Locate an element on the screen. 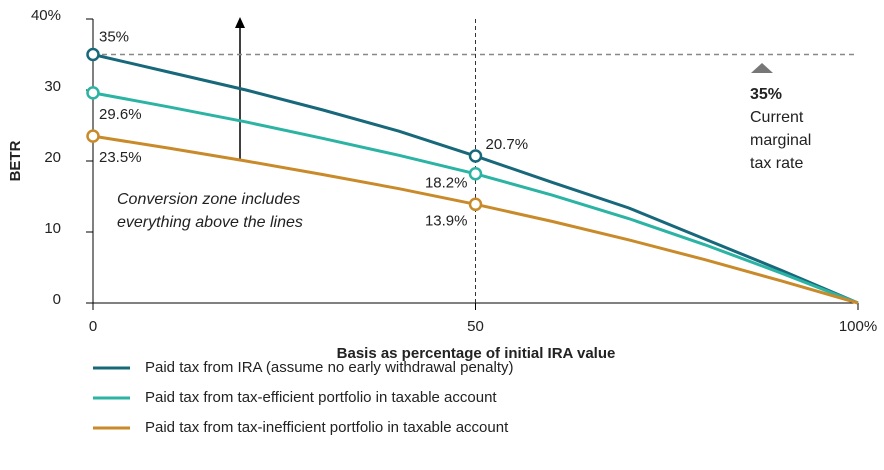  value-label: 18.2% is located at coordinates (446, 183).